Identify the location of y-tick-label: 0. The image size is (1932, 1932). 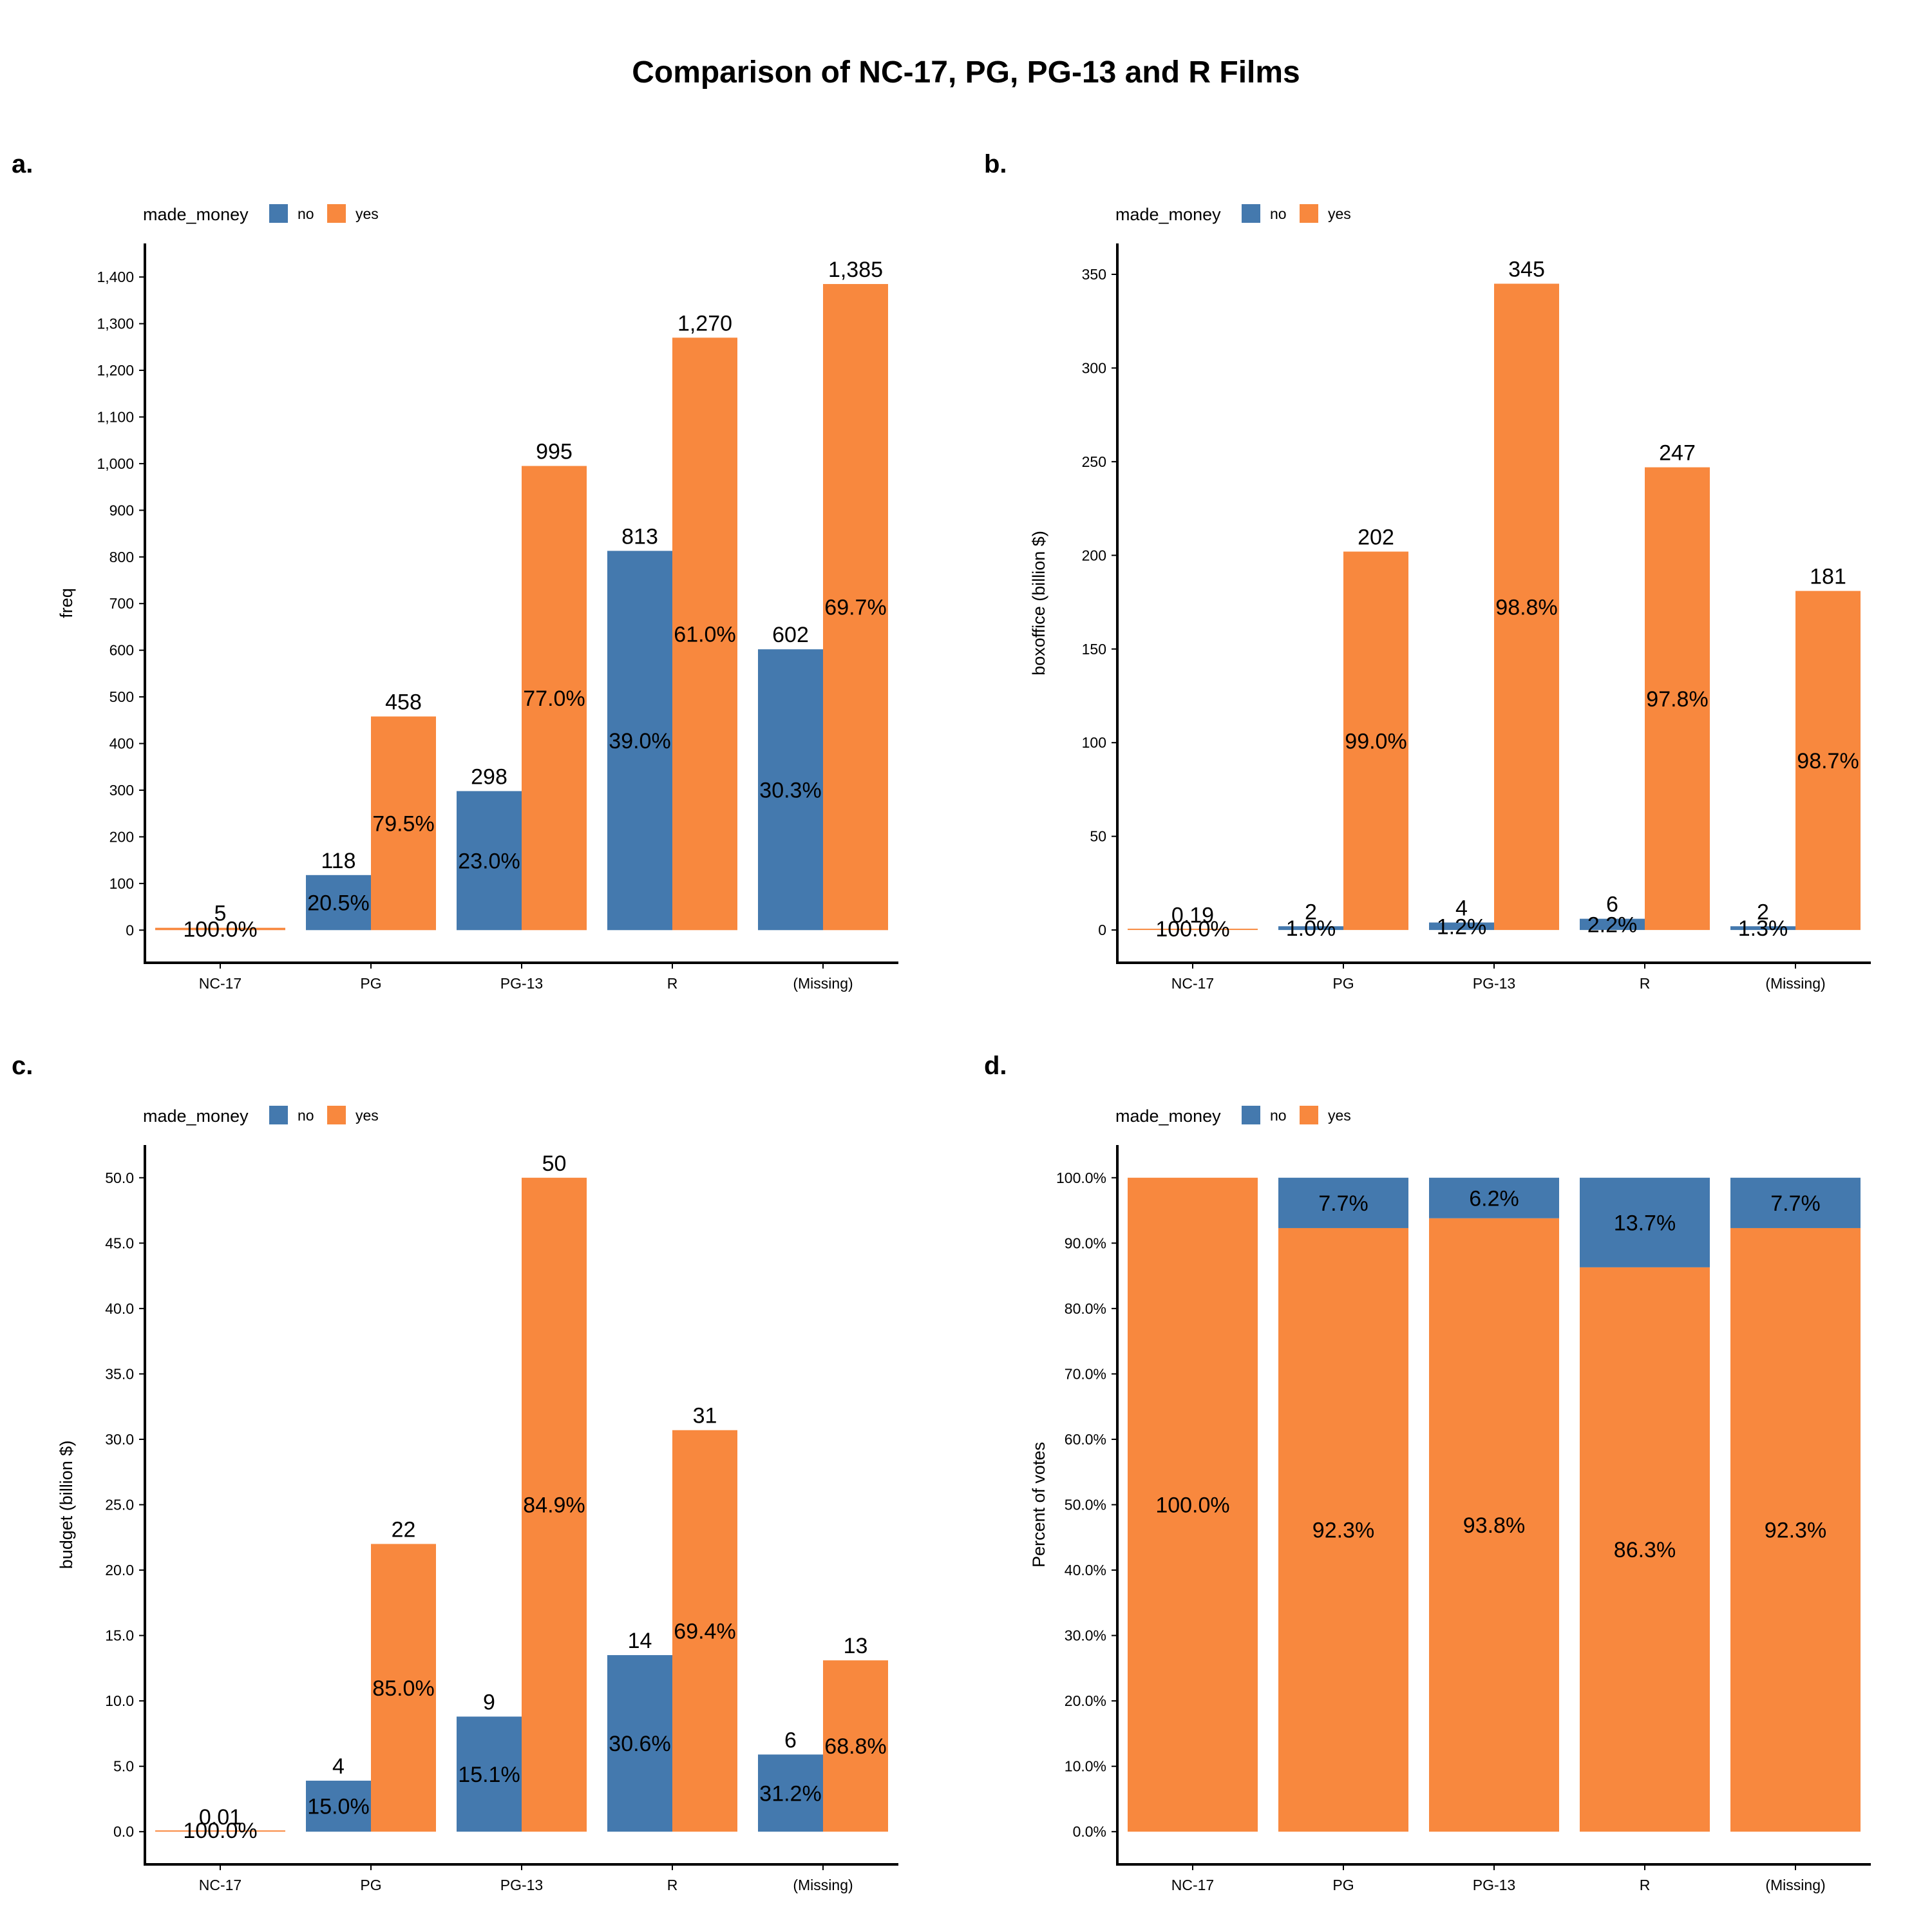
(1102, 930).